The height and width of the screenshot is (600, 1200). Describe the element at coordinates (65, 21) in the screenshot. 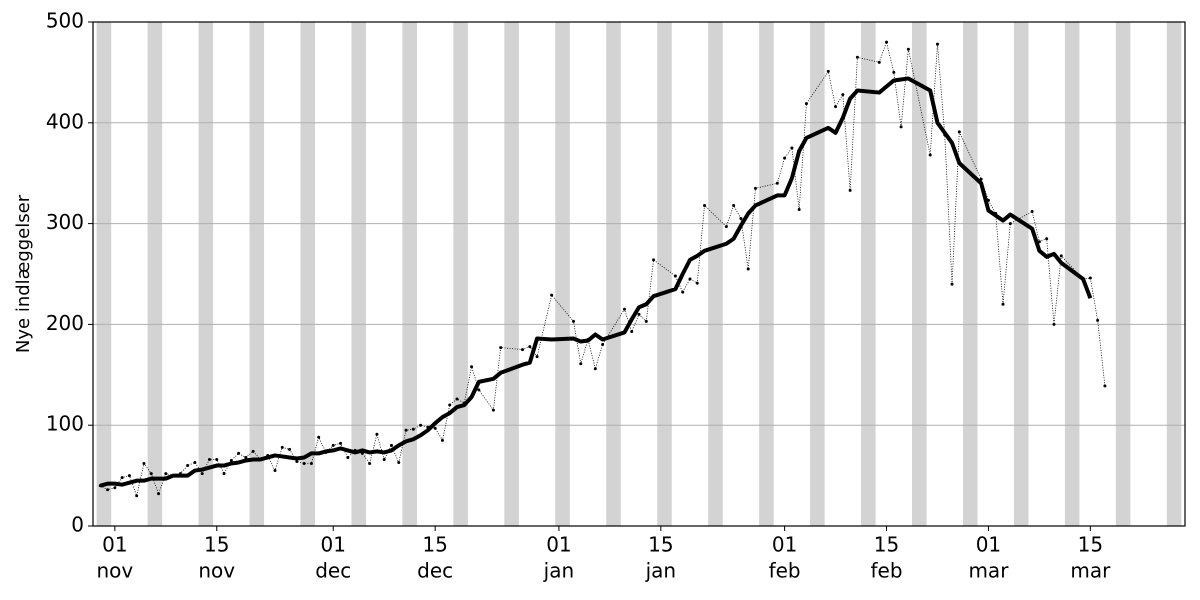

I see `y-tick-label: 500` at that location.